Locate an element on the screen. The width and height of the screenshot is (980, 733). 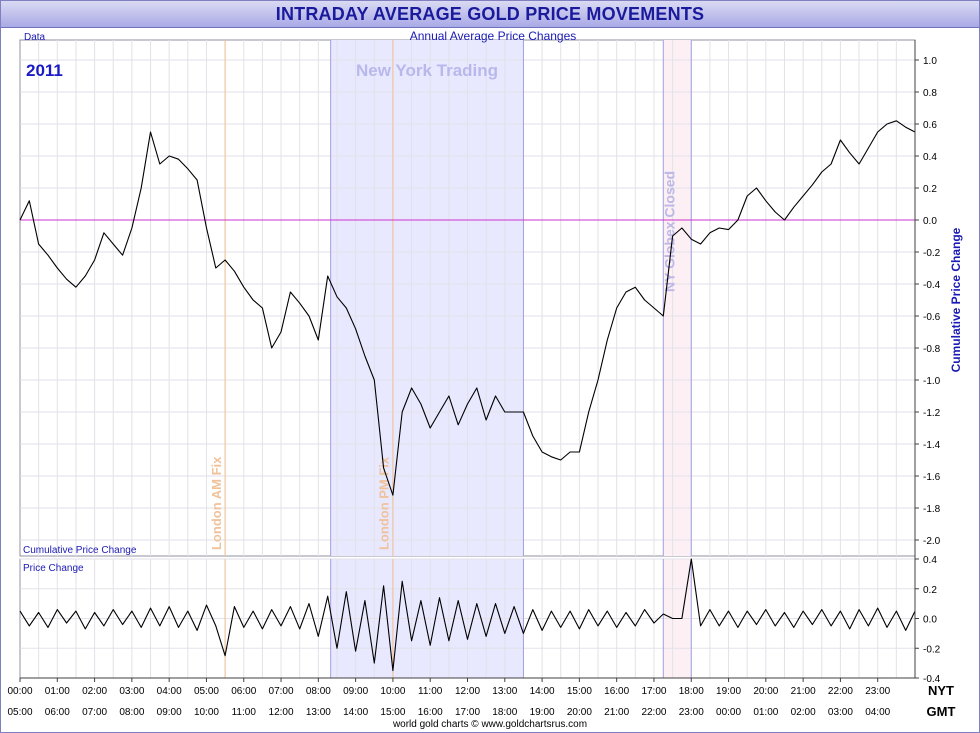
y-tick-label: -1.2 is located at coordinates (932, 413).